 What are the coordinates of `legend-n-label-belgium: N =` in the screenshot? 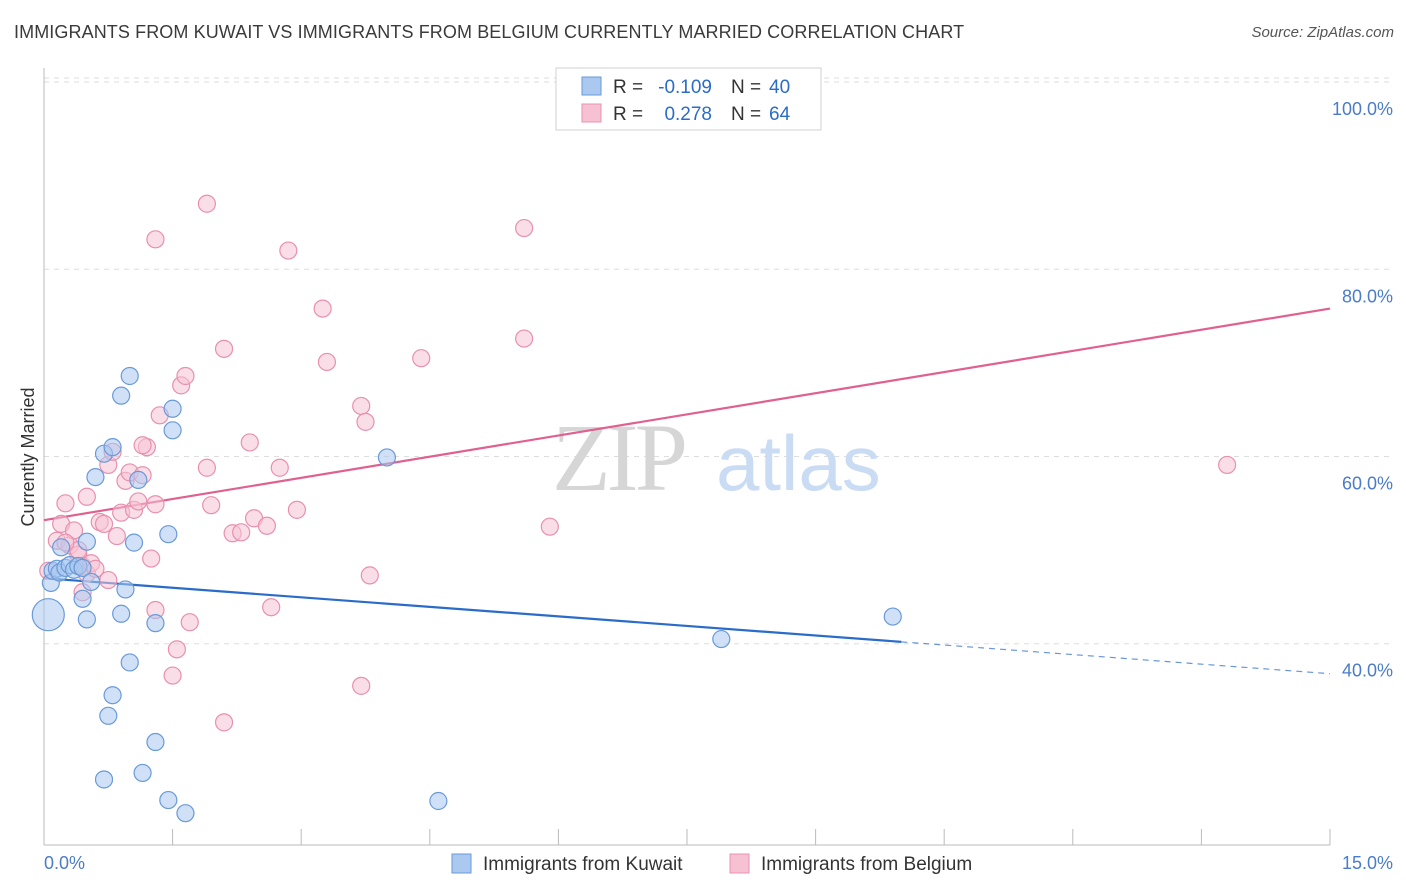 It's located at (746, 114).